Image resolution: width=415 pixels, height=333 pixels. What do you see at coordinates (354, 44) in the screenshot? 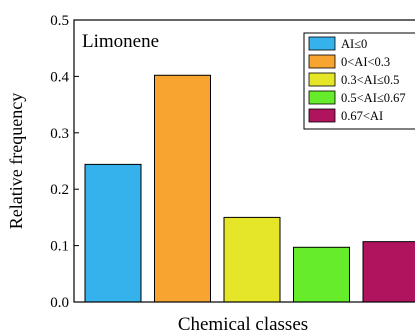
I see `legend-label-1: AI≤0` at bounding box center [354, 44].